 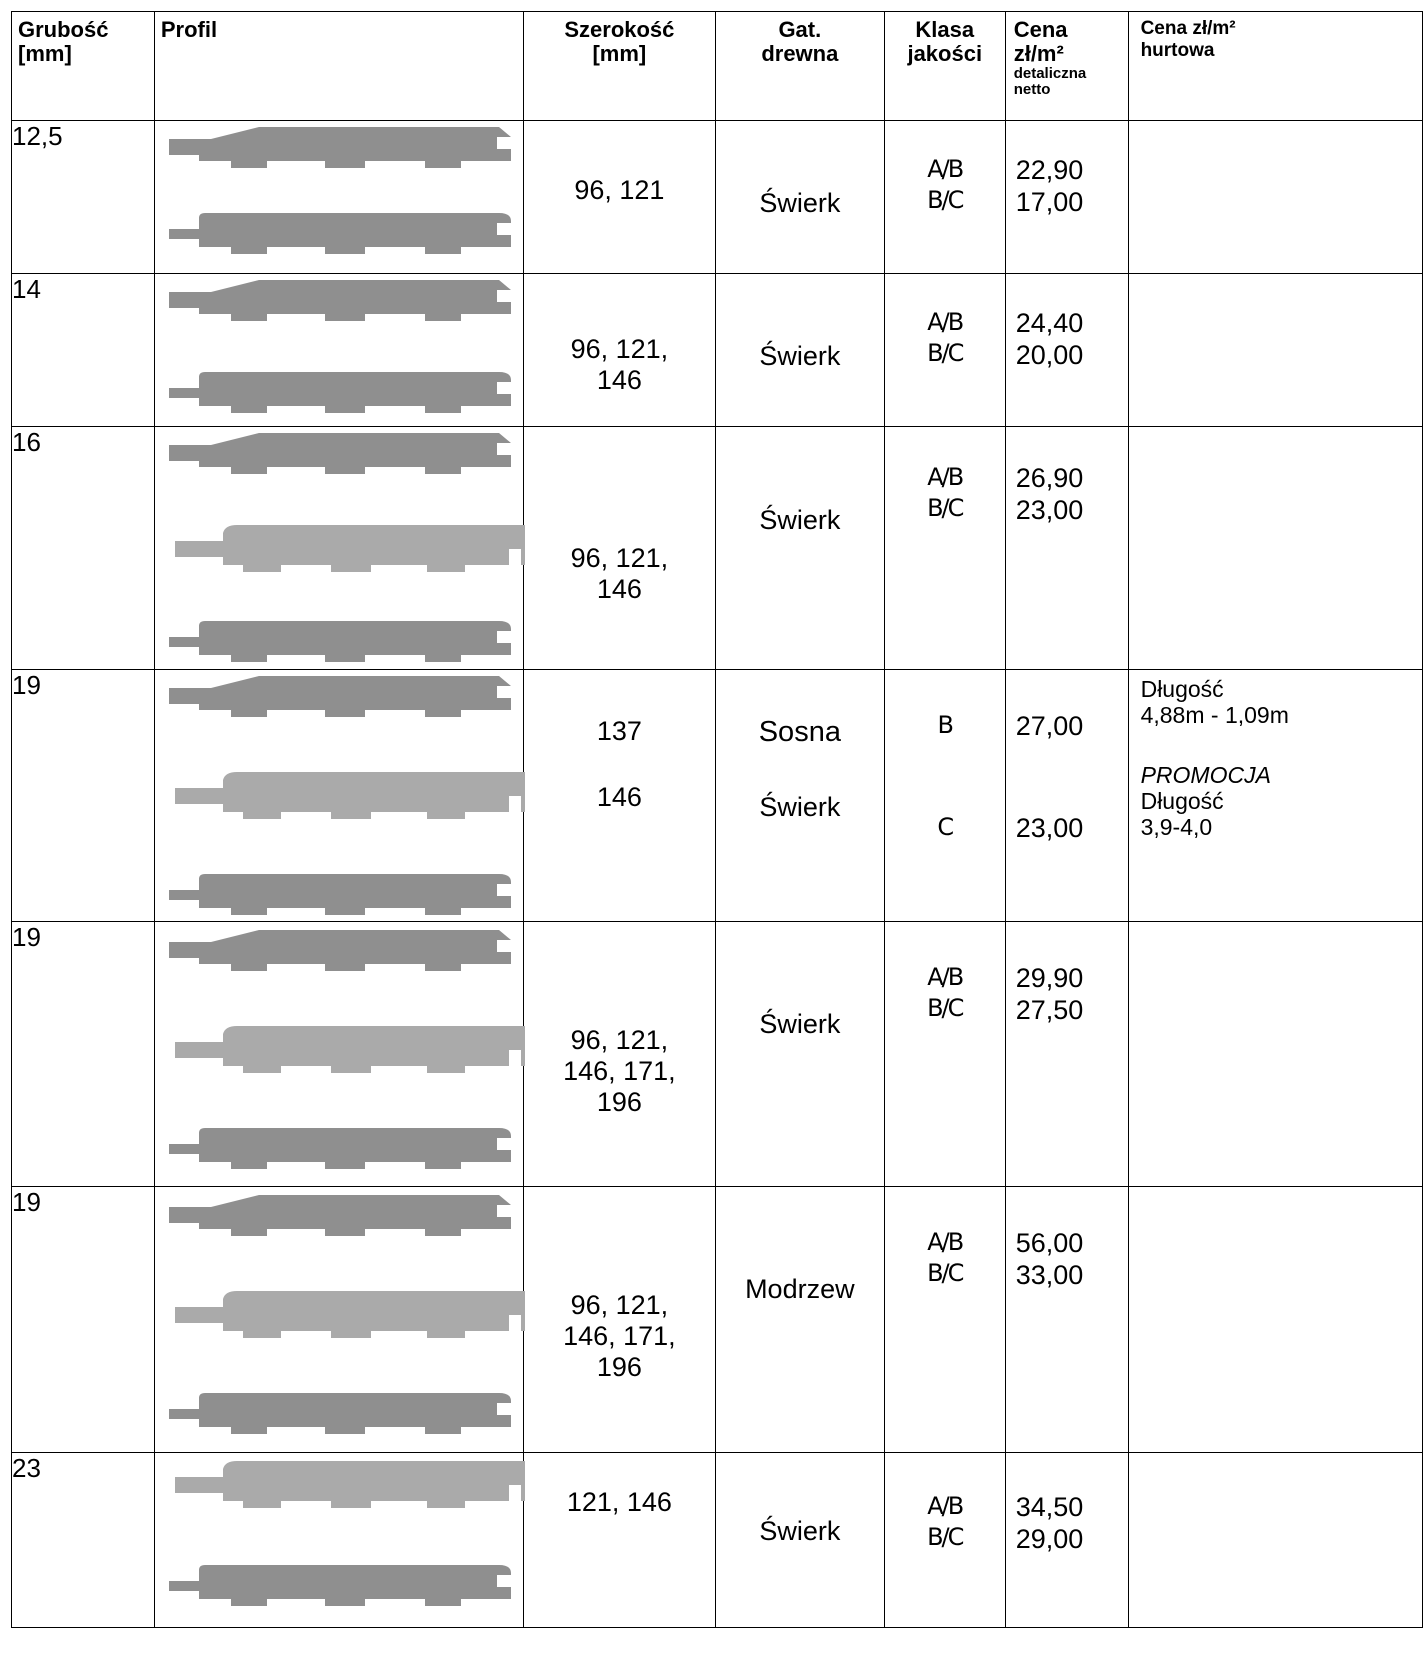 I want to click on header-width: Szerokość [mm], so click(x=619, y=66).